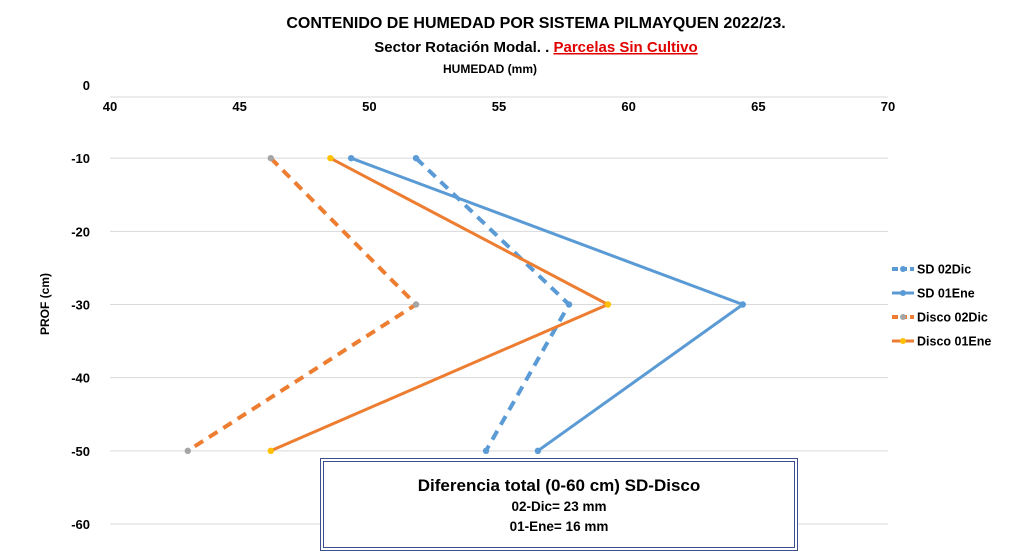 This screenshot has height=559, width=1032. I want to click on x-tick-label: 65, so click(758, 106).